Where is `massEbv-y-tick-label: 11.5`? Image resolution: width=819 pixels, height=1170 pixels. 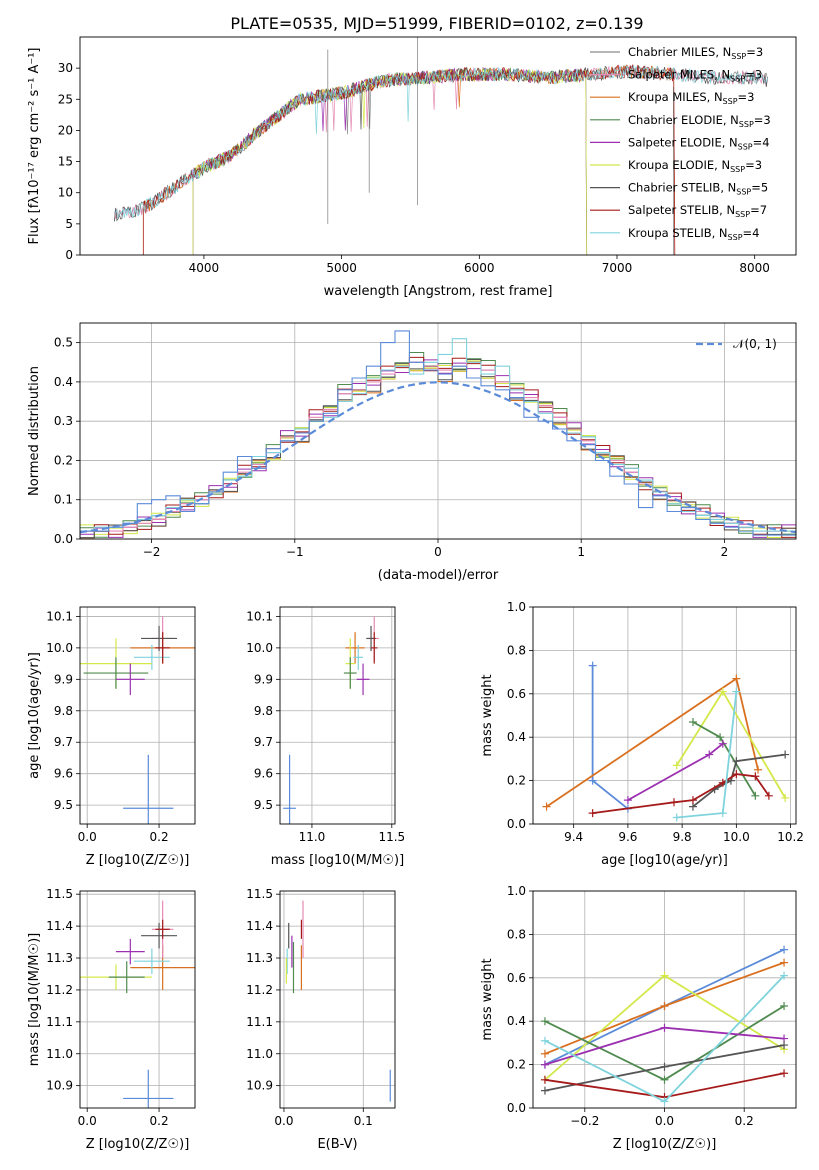
massEbv-y-tick-label: 11.5 is located at coordinates (259, 894).